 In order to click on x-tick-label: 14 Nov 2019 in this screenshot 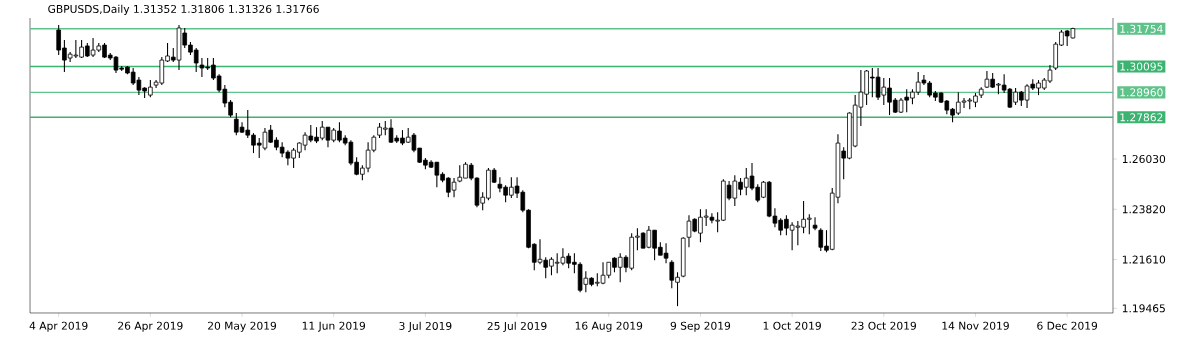, I will do `click(975, 325)`.